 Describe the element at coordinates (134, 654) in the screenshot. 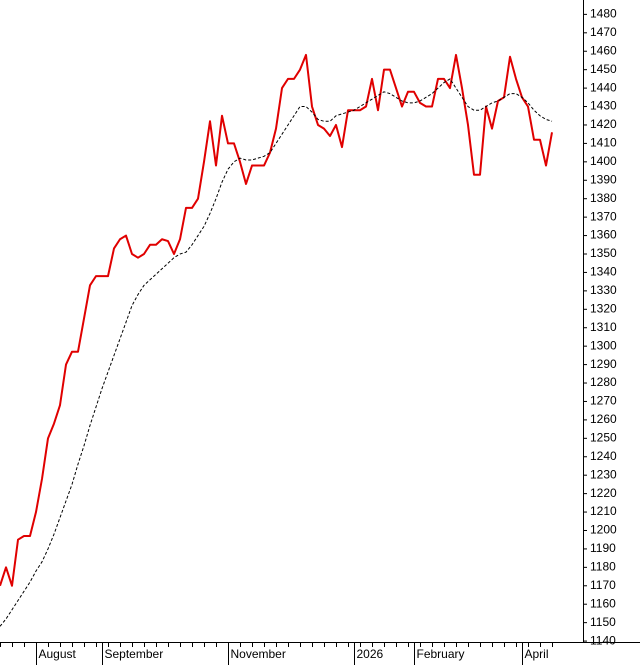

I see `x-tick-label: September` at that location.